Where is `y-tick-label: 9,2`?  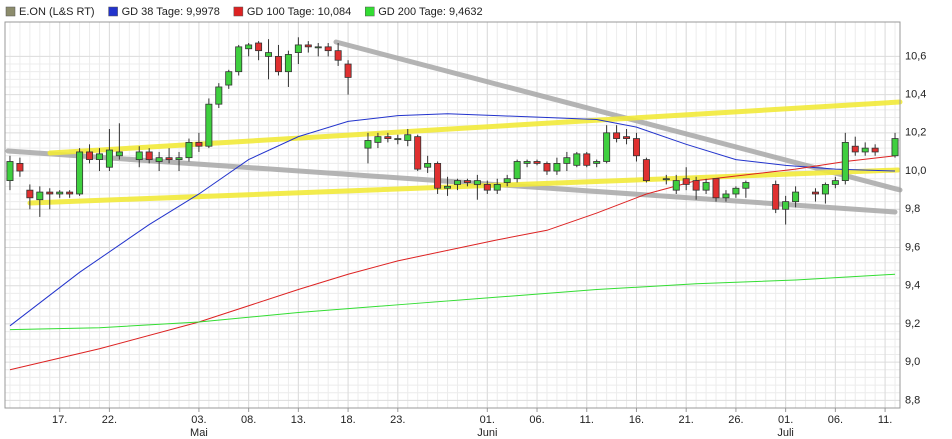 y-tick-label: 9,2 is located at coordinates (912, 324).